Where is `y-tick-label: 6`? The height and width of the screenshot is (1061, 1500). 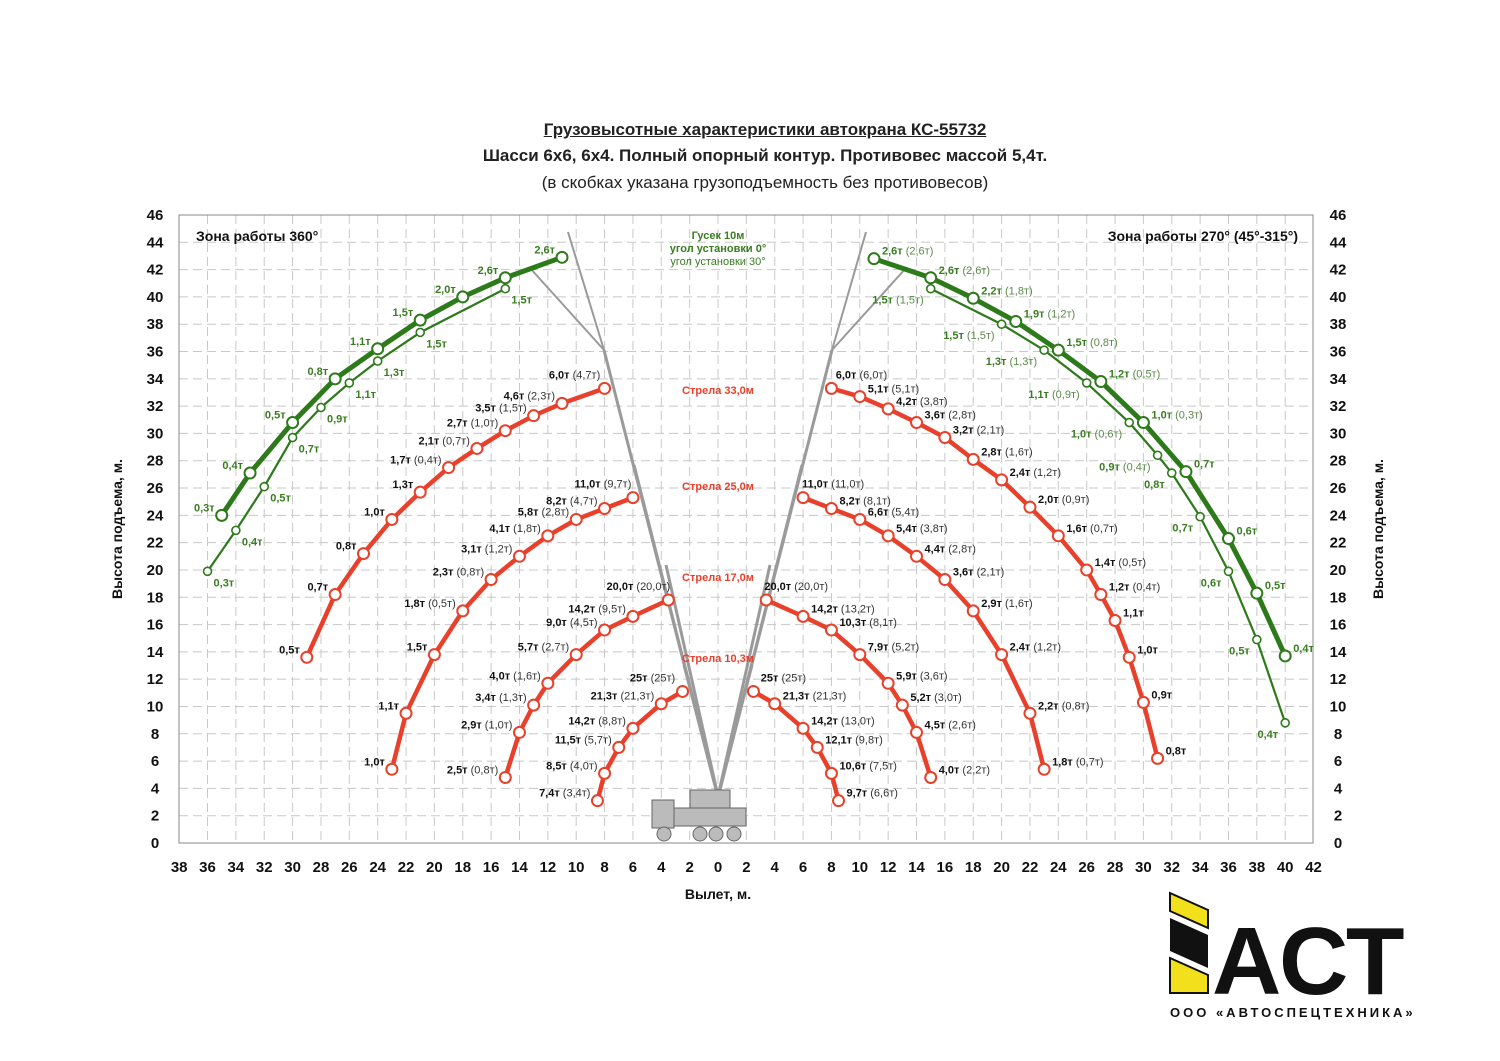 y-tick-label: 6 is located at coordinates (1338, 761).